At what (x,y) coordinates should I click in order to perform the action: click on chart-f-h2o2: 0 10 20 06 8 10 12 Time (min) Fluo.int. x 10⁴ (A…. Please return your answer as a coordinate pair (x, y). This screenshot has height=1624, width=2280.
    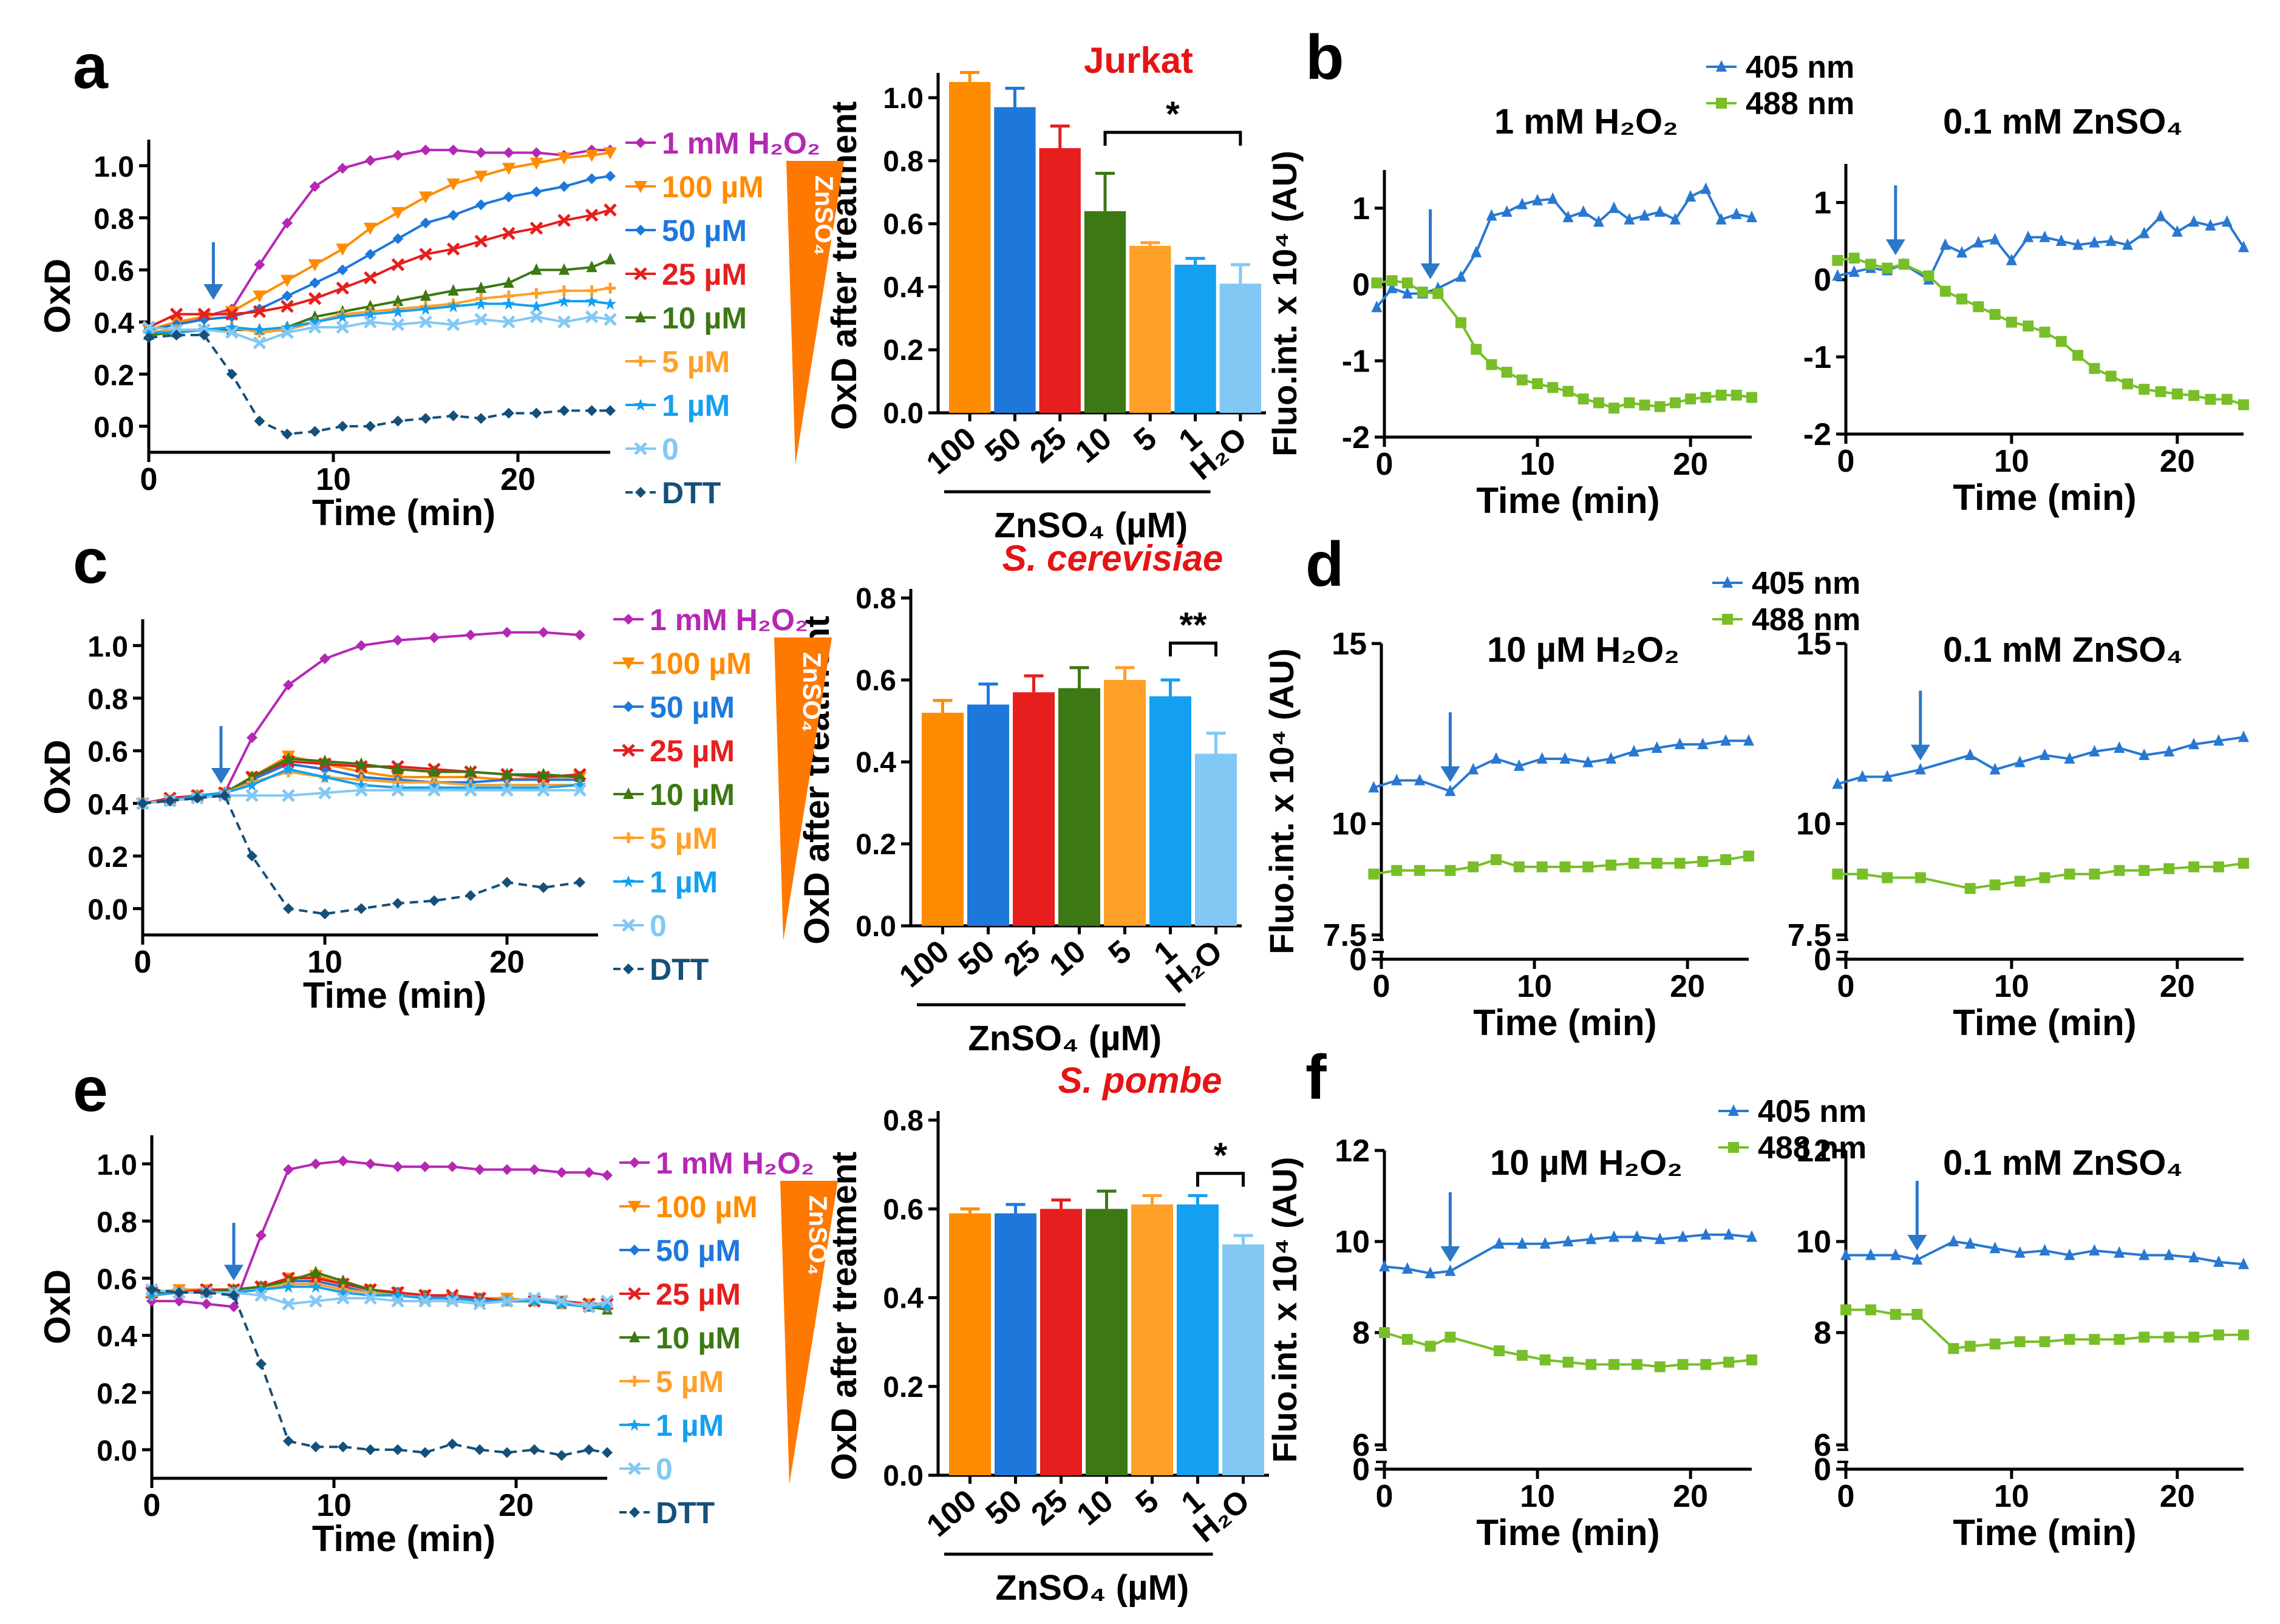
    Looking at the image, I should click on (1511, 1343).